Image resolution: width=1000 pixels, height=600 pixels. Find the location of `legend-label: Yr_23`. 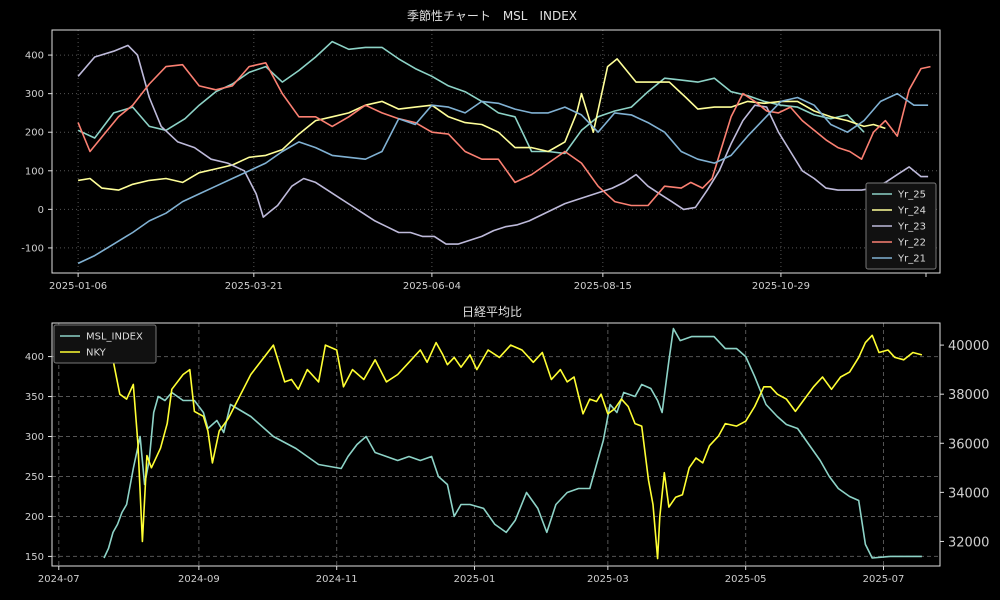

legend-label: Yr_23 is located at coordinates (911, 227).